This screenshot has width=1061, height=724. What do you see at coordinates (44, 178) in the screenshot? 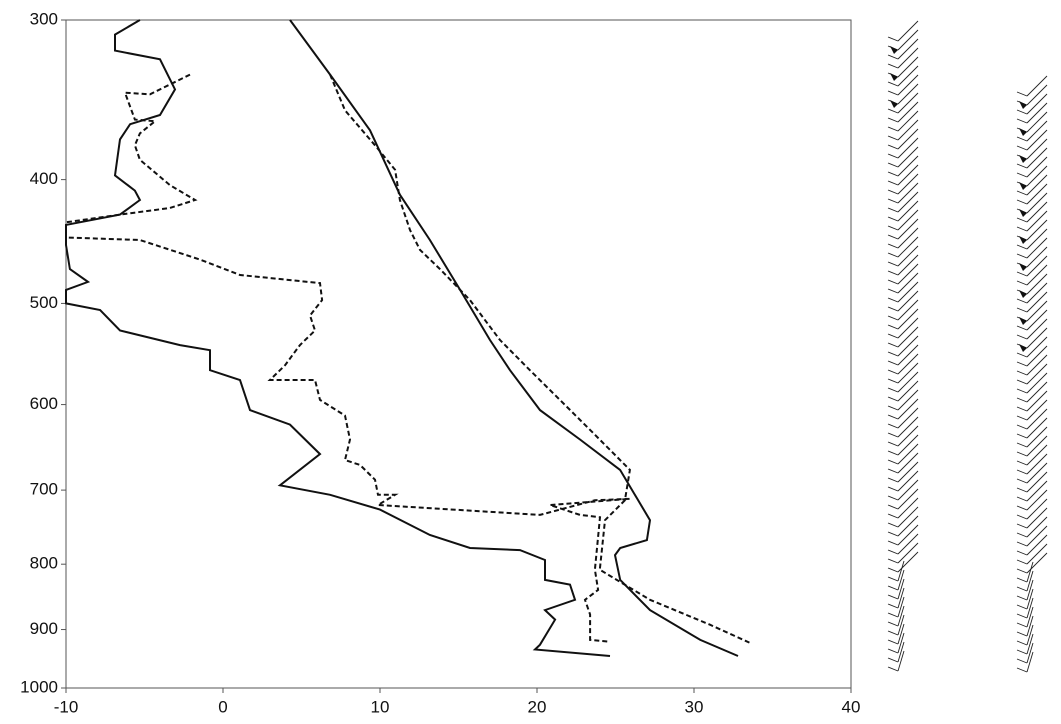
I see `y-tick-label: 400` at bounding box center [44, 178].